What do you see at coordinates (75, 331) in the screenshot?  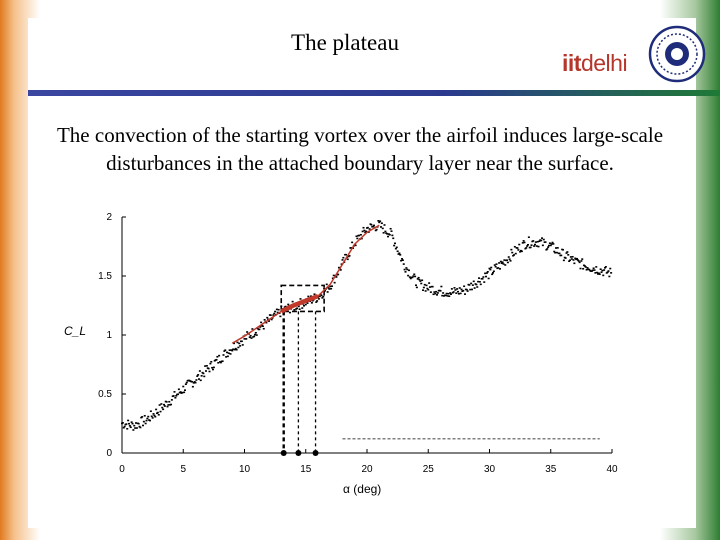 I see `y-axis-label: C_L` at bounding box center [75, 331].